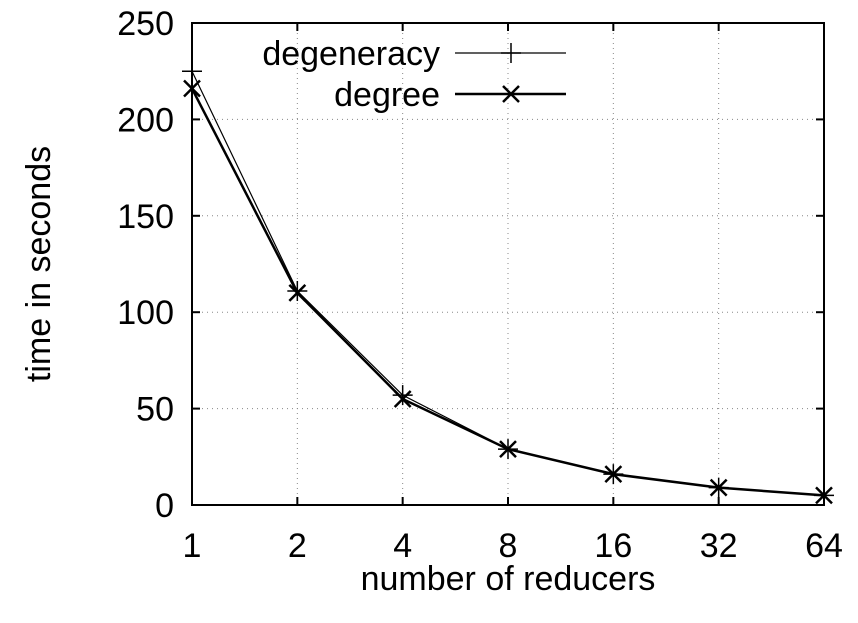  What do you see at coordinates (39, 264) in the screenshot?
I see `y-axis-title: time in seconds` at bounding box center [39, 264].